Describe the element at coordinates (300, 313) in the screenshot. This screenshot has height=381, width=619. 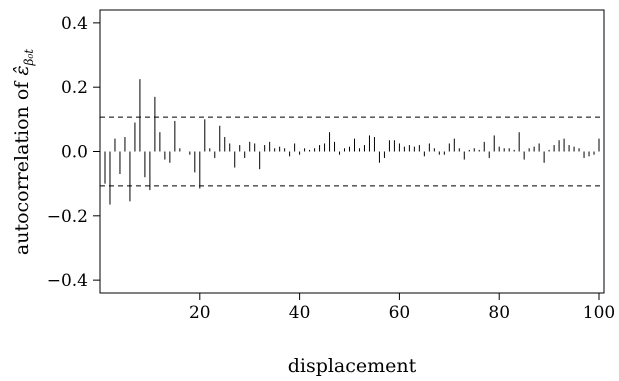
I see `x-tick-label: 40` at that location.